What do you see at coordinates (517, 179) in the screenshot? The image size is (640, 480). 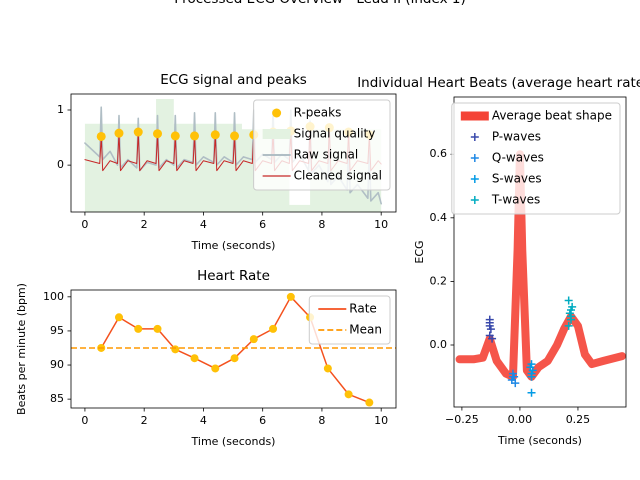 I see `legend-label: S-waves` at bounding box center [517, 179].